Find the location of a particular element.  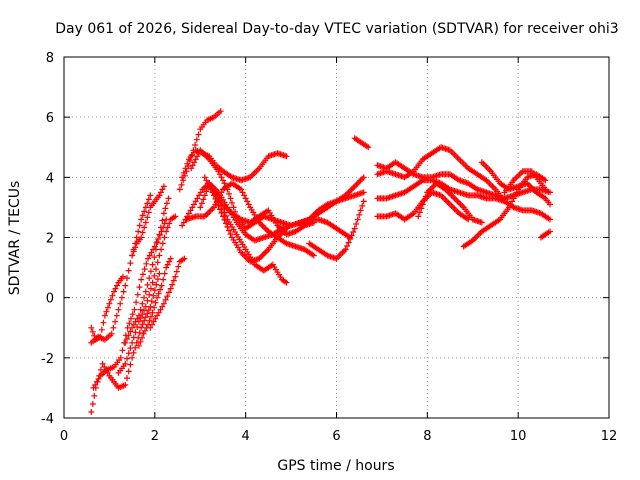

x-tick-label: 10 is located at coordinates (518, 436).